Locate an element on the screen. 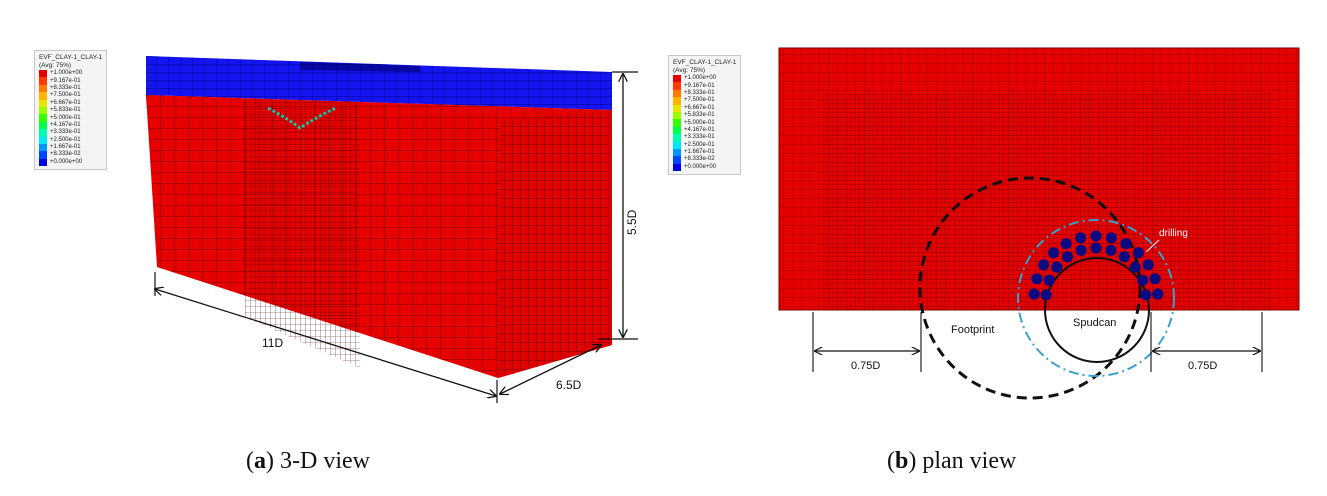 The height and width of the screenshot is (496, 1327). legend-entry: +4.167e-01 is located at coordinates (704, 130).